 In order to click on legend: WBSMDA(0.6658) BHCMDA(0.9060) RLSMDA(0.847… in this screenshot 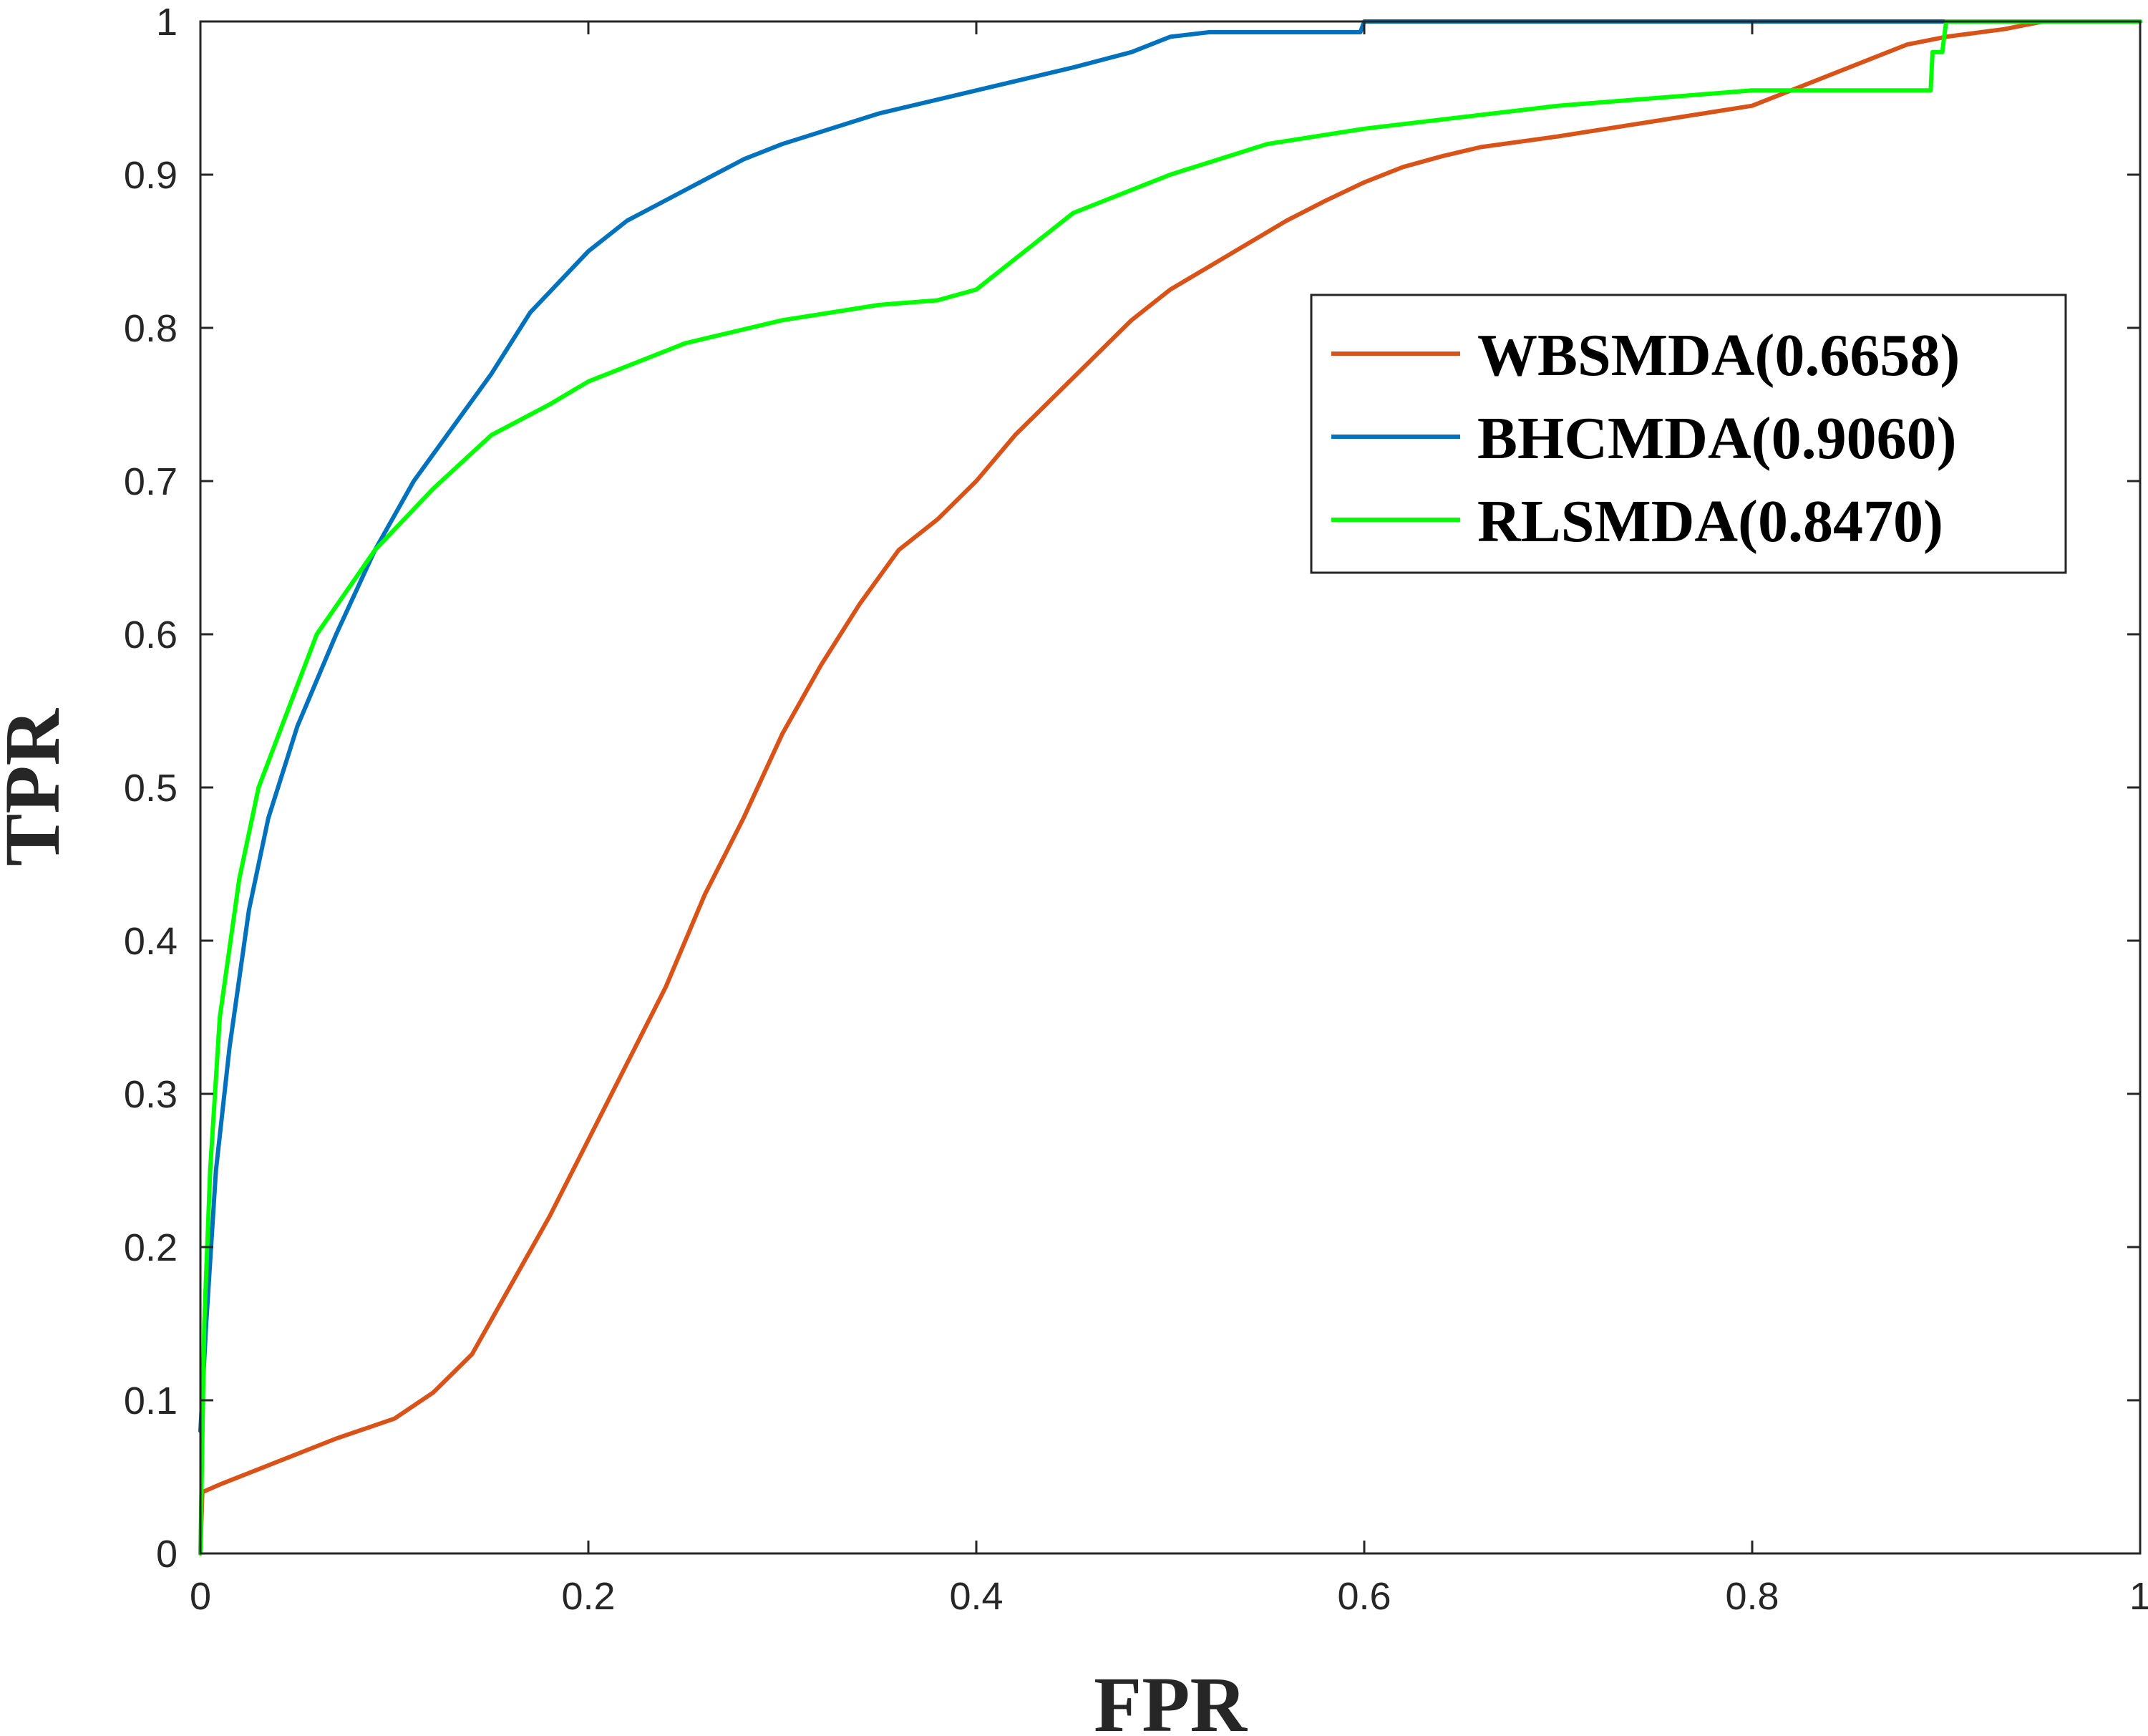, I will do `click(1688, 434)`.